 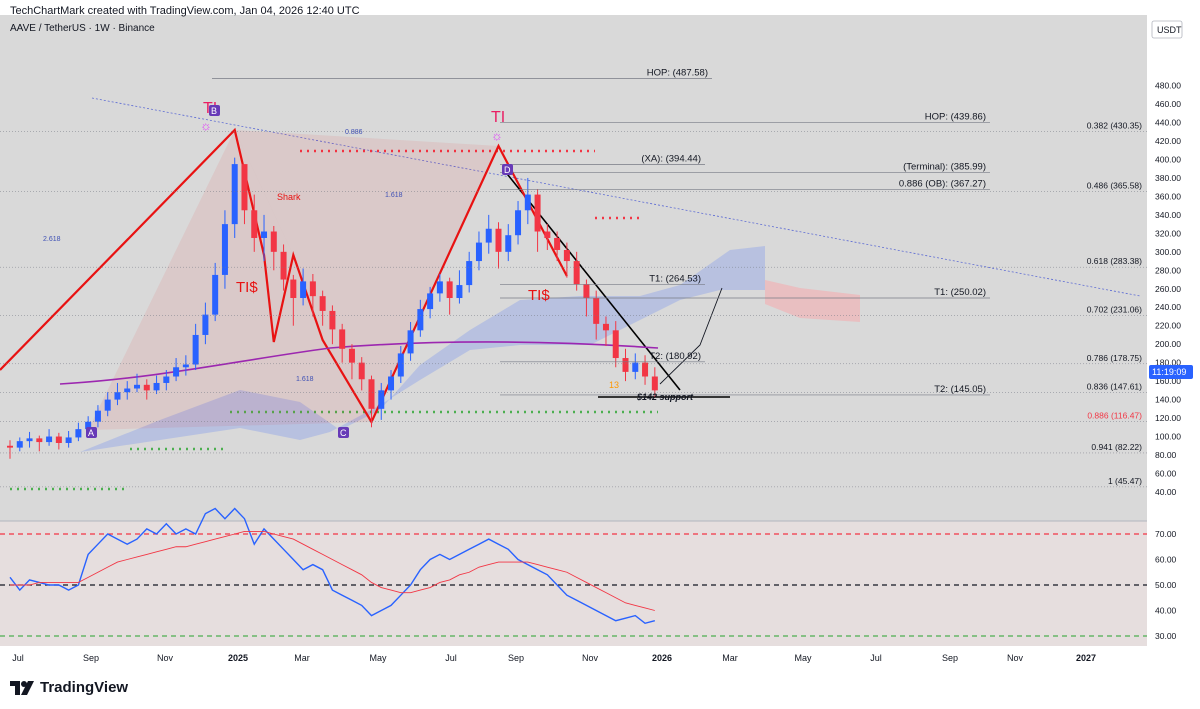 What do you see at coordinates (1166, 492) in the screenshot?
I see `price-tick-label: 40.00` at bounding box center [1166, 492].